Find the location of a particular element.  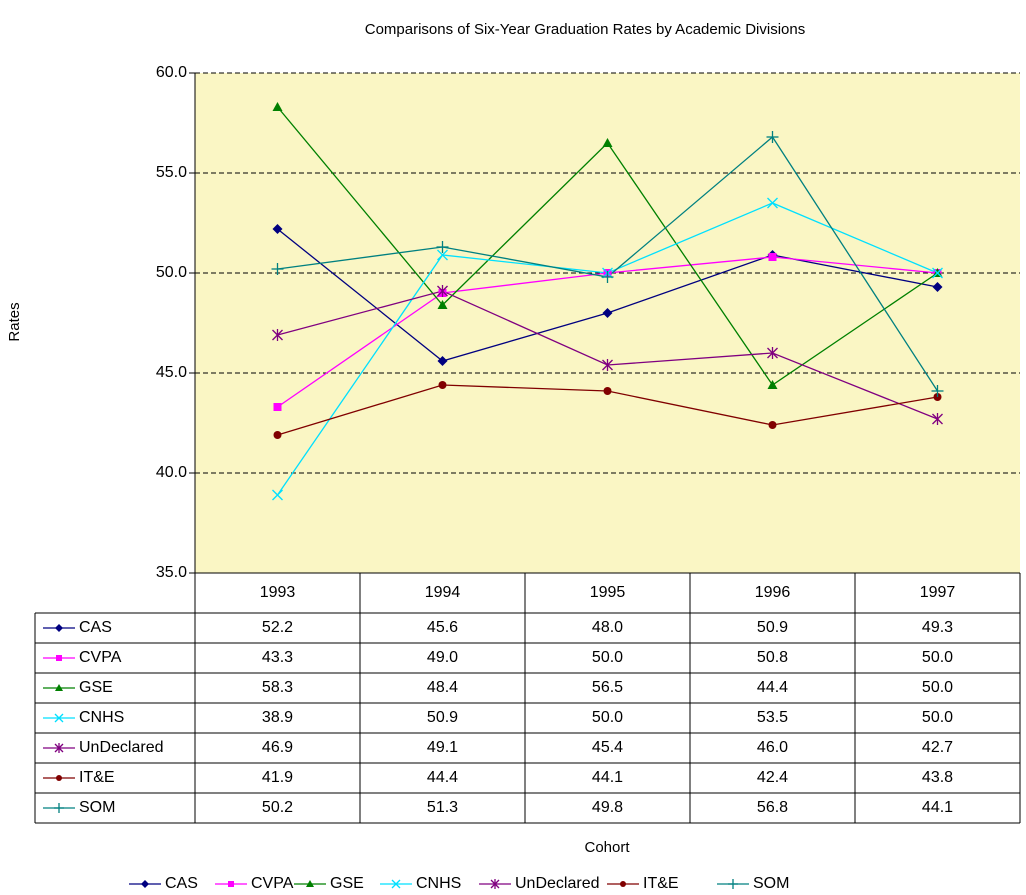

table-cell: 42.7 is located at coordinates (937, 747).